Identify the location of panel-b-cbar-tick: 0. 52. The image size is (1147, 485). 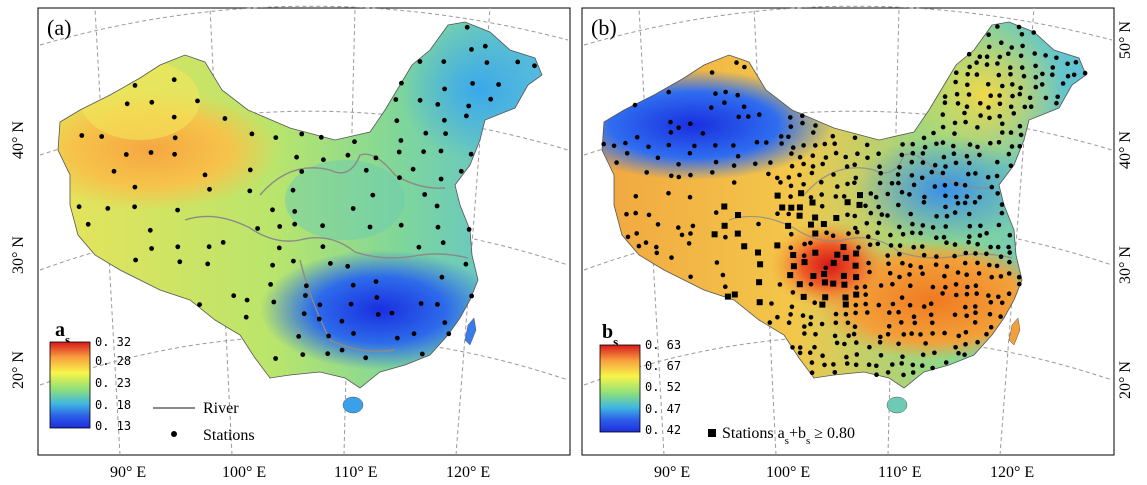
(663, 387).